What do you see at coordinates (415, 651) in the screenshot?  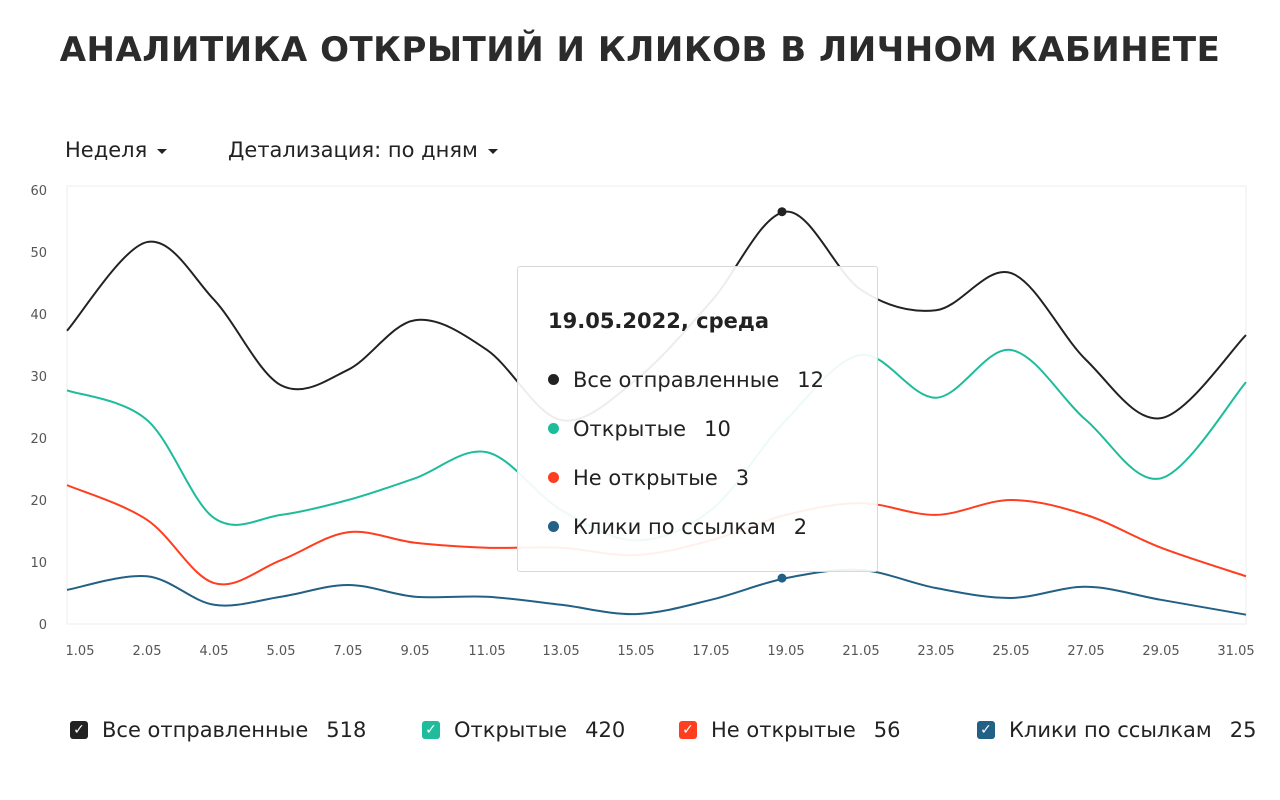 I see `x-tick-label: 9.05` at bounding box center [415, 651].